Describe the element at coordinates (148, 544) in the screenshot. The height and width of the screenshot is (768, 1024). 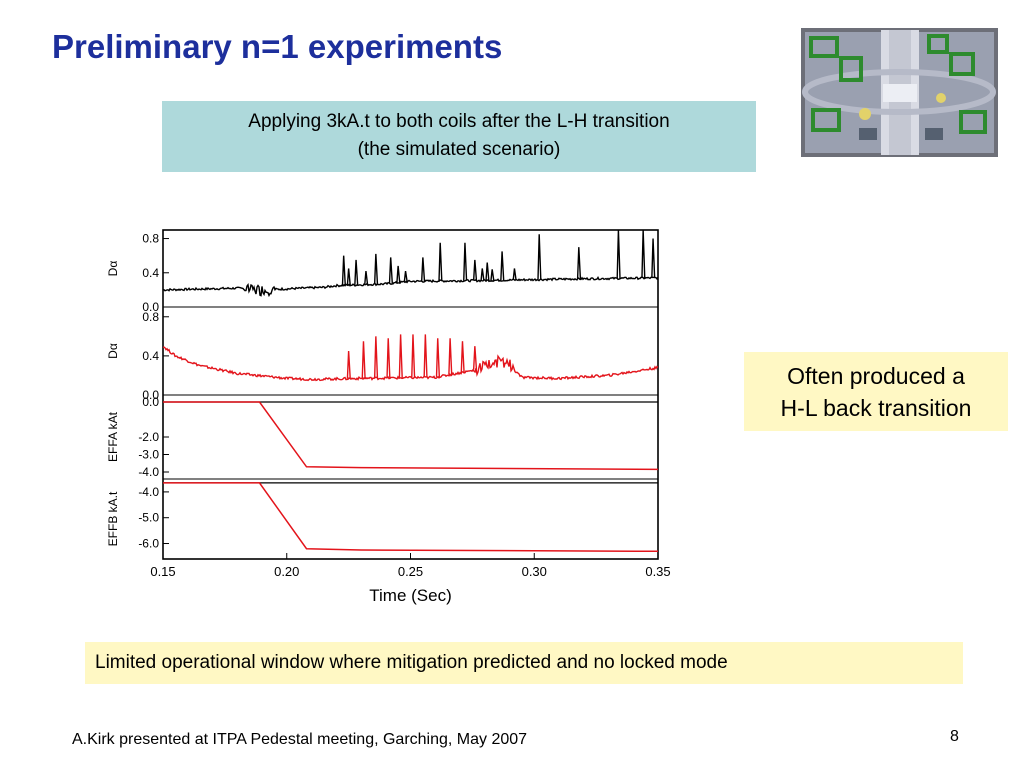
I see `y-tick-label: -6.0` at that location.